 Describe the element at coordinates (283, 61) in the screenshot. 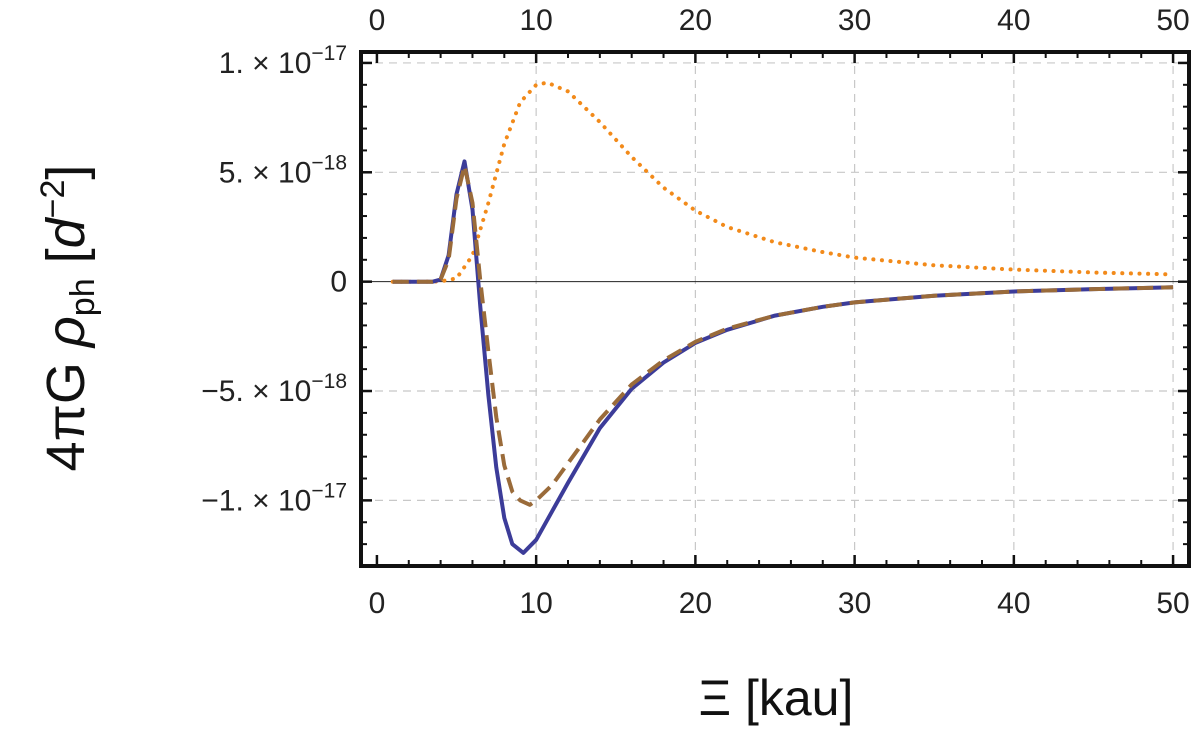

I see `y-tick-label: 1. × 10−17` at that location.